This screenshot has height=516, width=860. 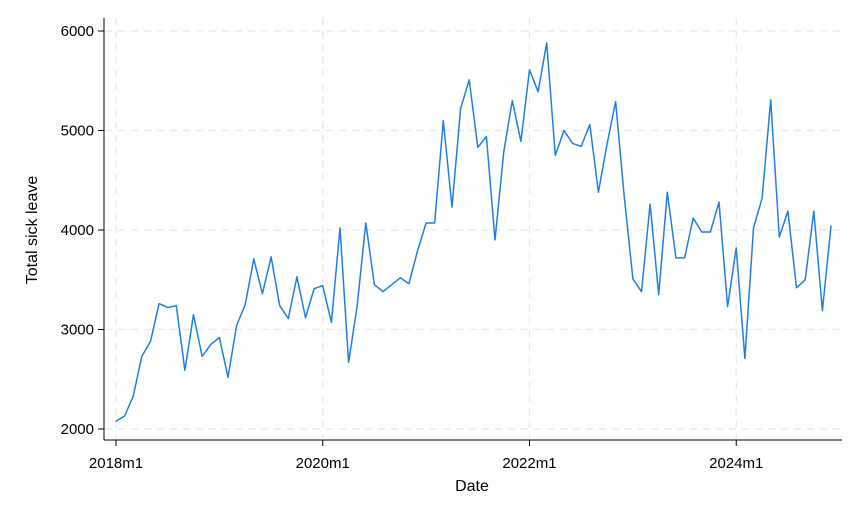 I want to click on y-tick-label: 2000, so click(x=77, y=429).